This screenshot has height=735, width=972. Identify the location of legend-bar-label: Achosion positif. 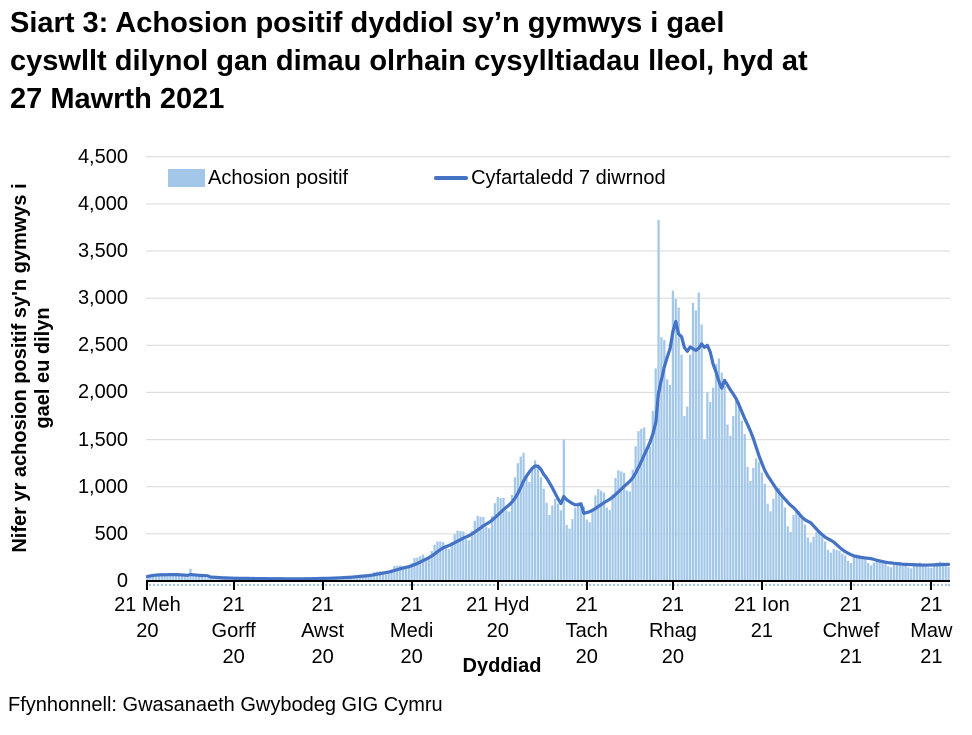
(278, 177).